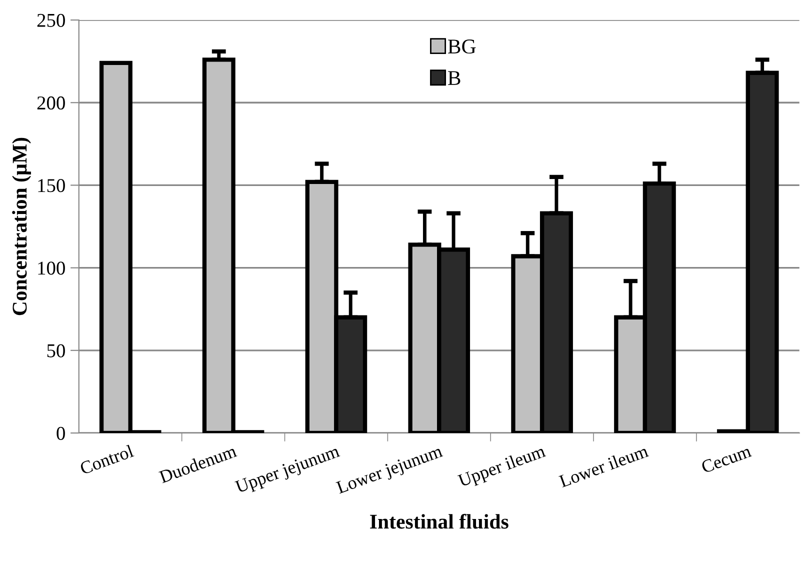 The image size is (805, 572). Describe the element at coordinates (502, 467) in the screenshot. I see `x-tick-label: Upper ileum` at that location.